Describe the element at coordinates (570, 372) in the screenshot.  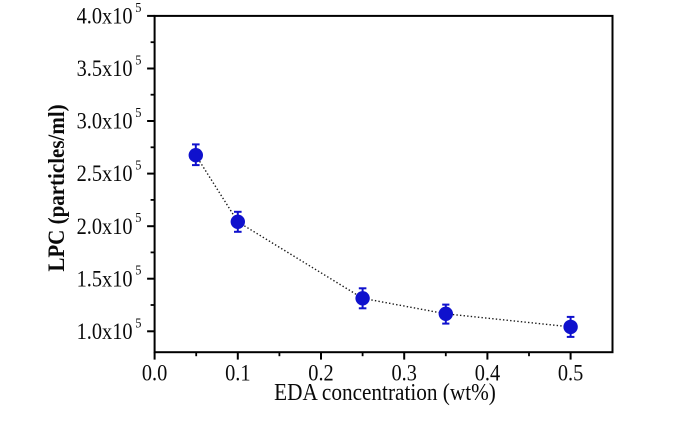
I see `svg-text: 0.5` at that location.